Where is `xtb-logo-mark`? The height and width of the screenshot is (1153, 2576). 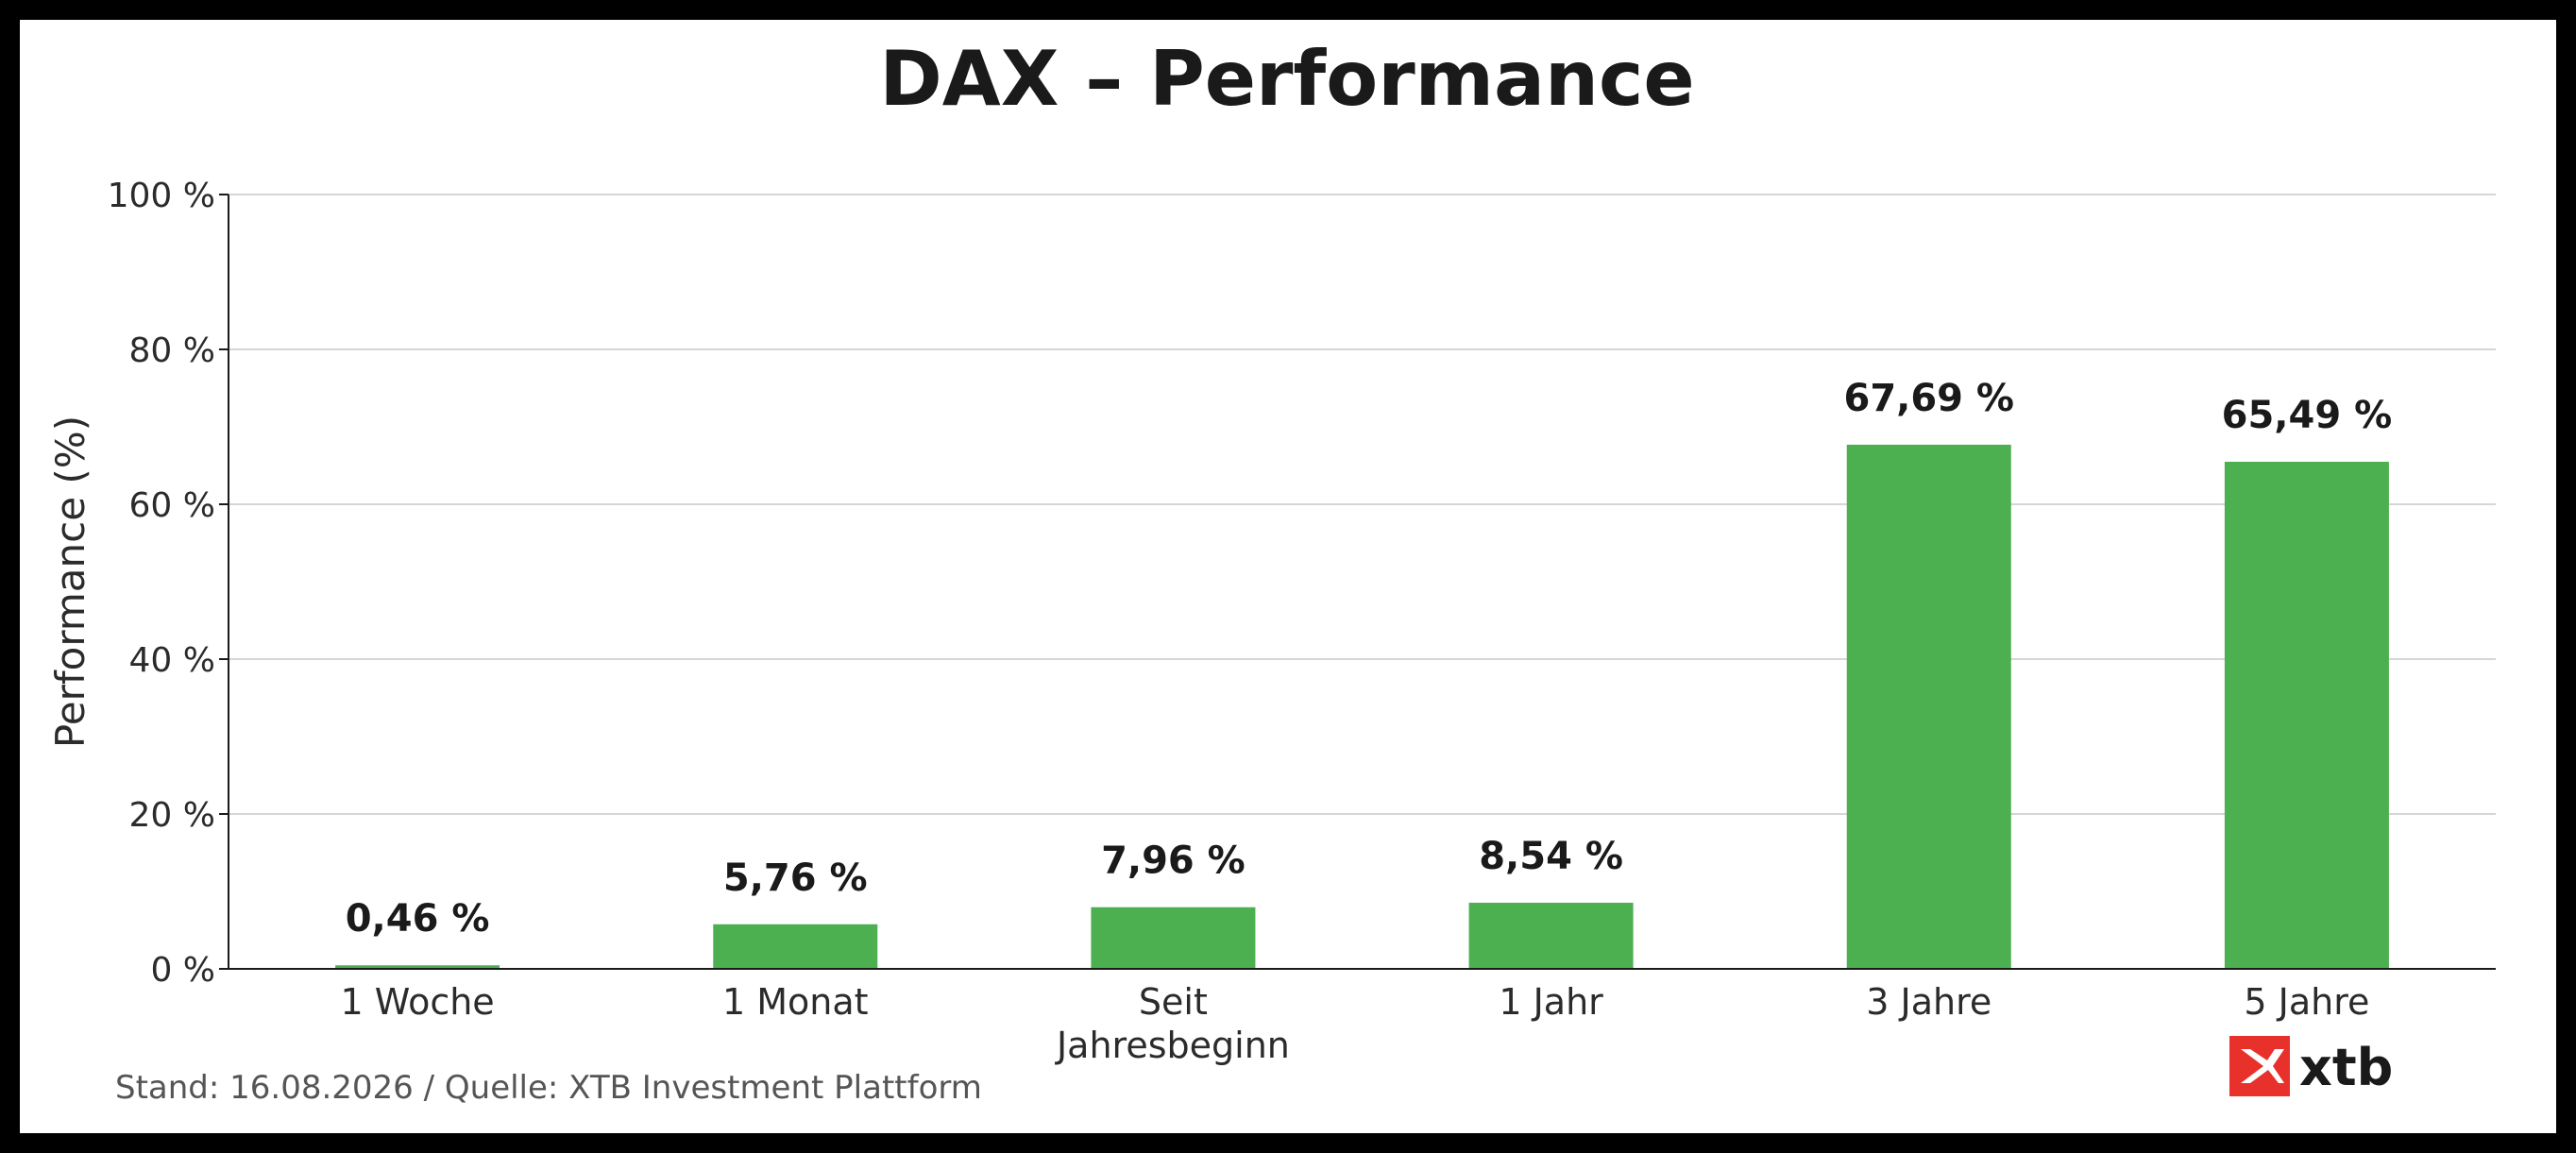 xtb-logo-mark is located at coordinates (2262, 1066).